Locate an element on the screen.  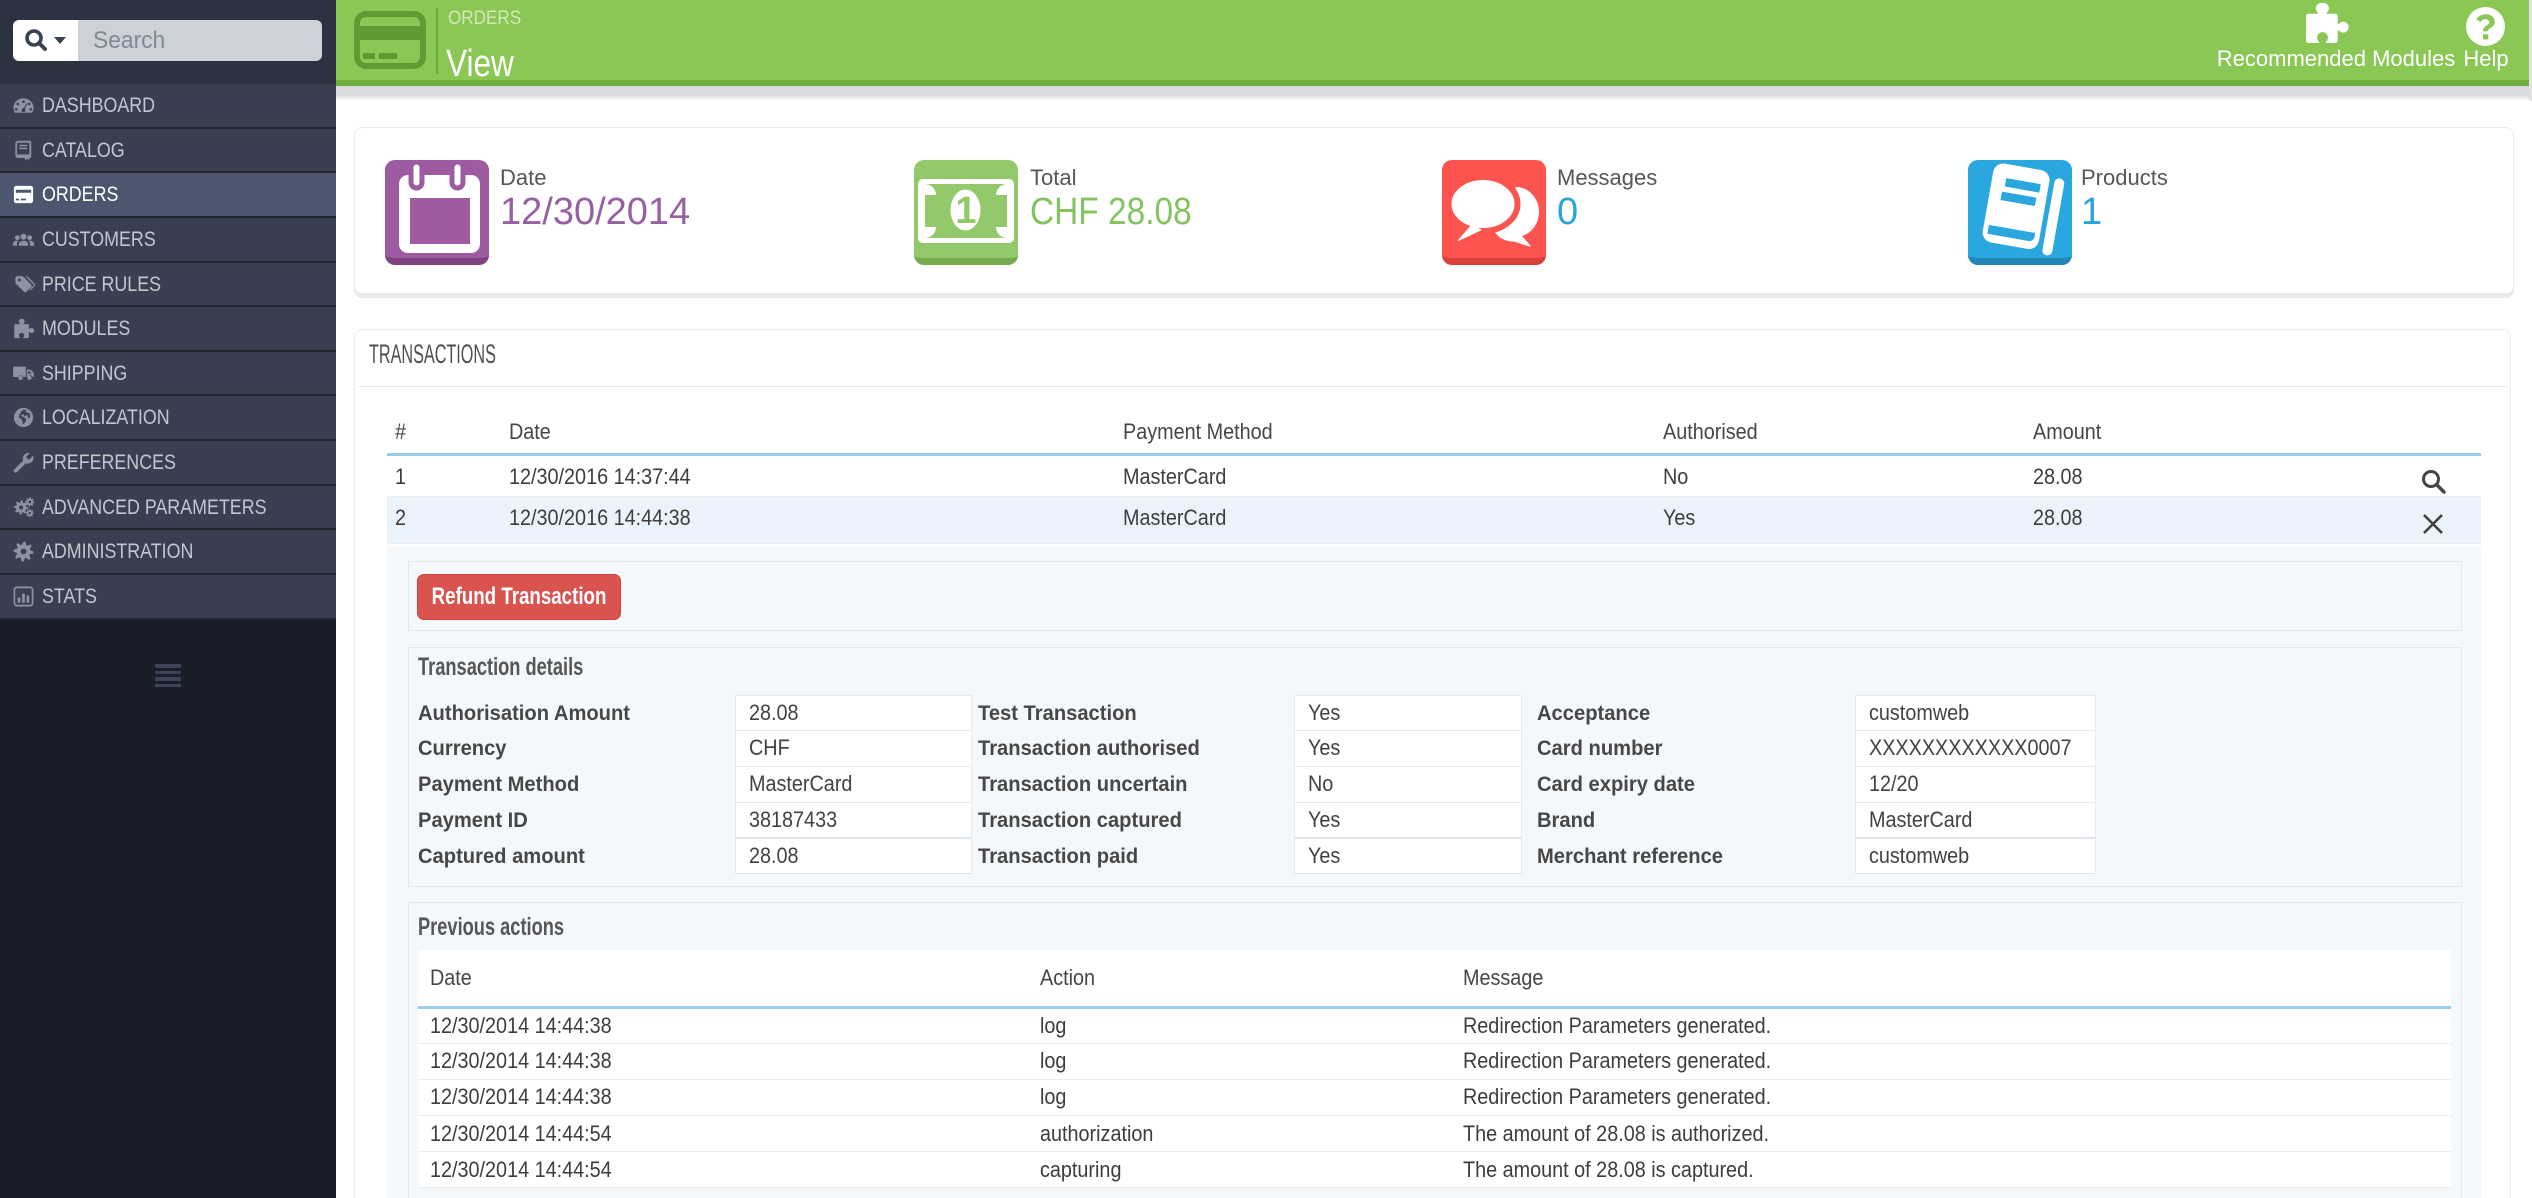
svg-text: 1 is located at coordinates (965, 211).